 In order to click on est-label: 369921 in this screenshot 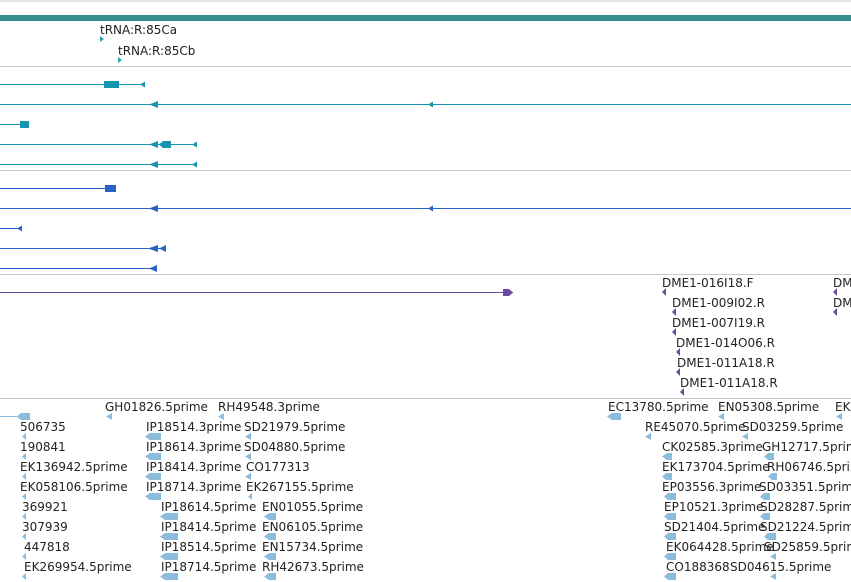, I will do `click(45, 507)`.